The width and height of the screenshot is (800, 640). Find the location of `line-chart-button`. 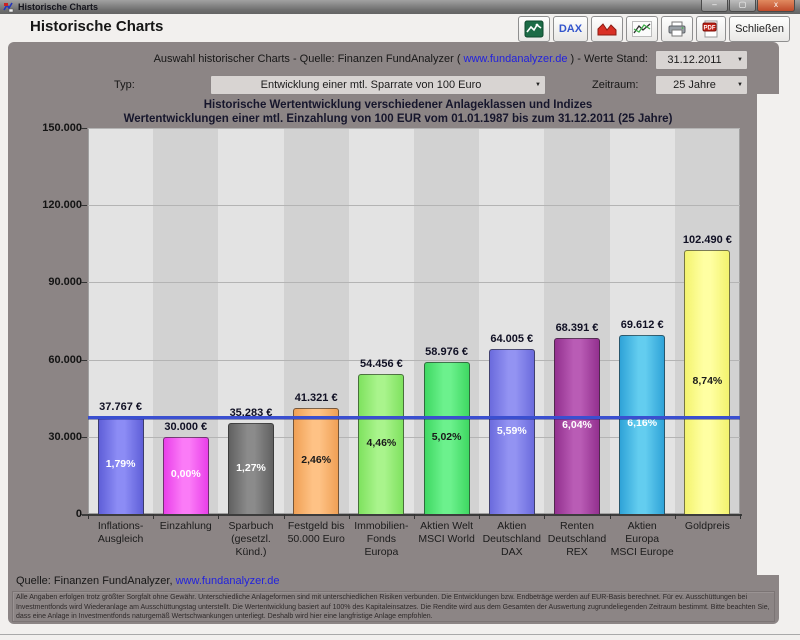

line-chart-button is located at coordinates (642, 29).